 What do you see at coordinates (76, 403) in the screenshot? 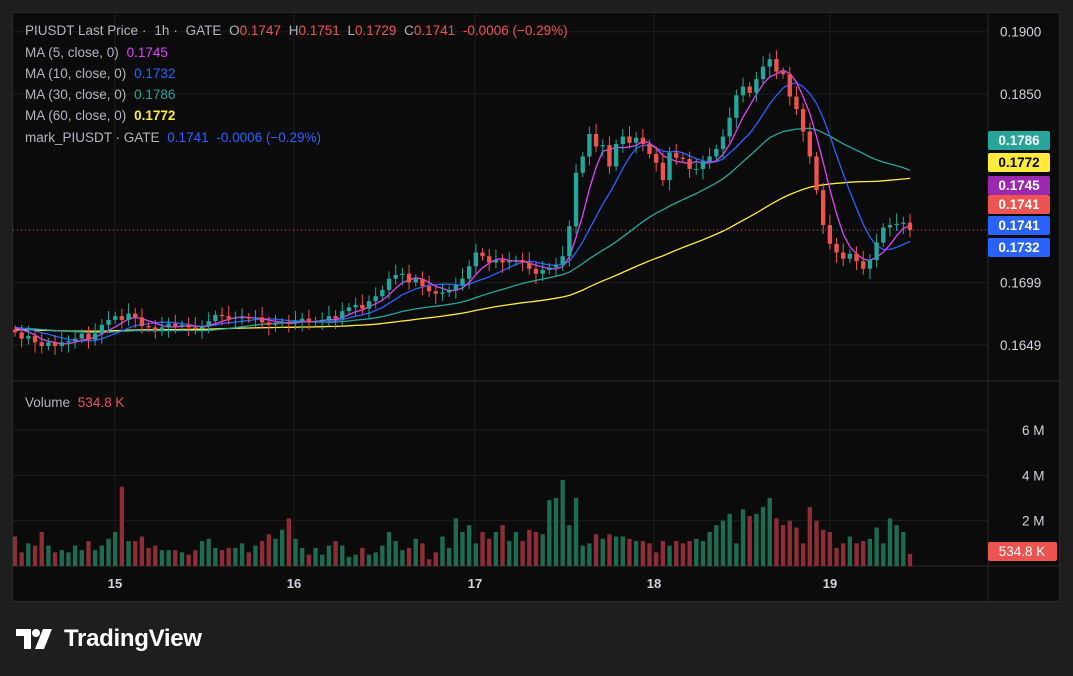
I see `volume-legend: Volume 534.8 K` at bounding box center [76, 403].